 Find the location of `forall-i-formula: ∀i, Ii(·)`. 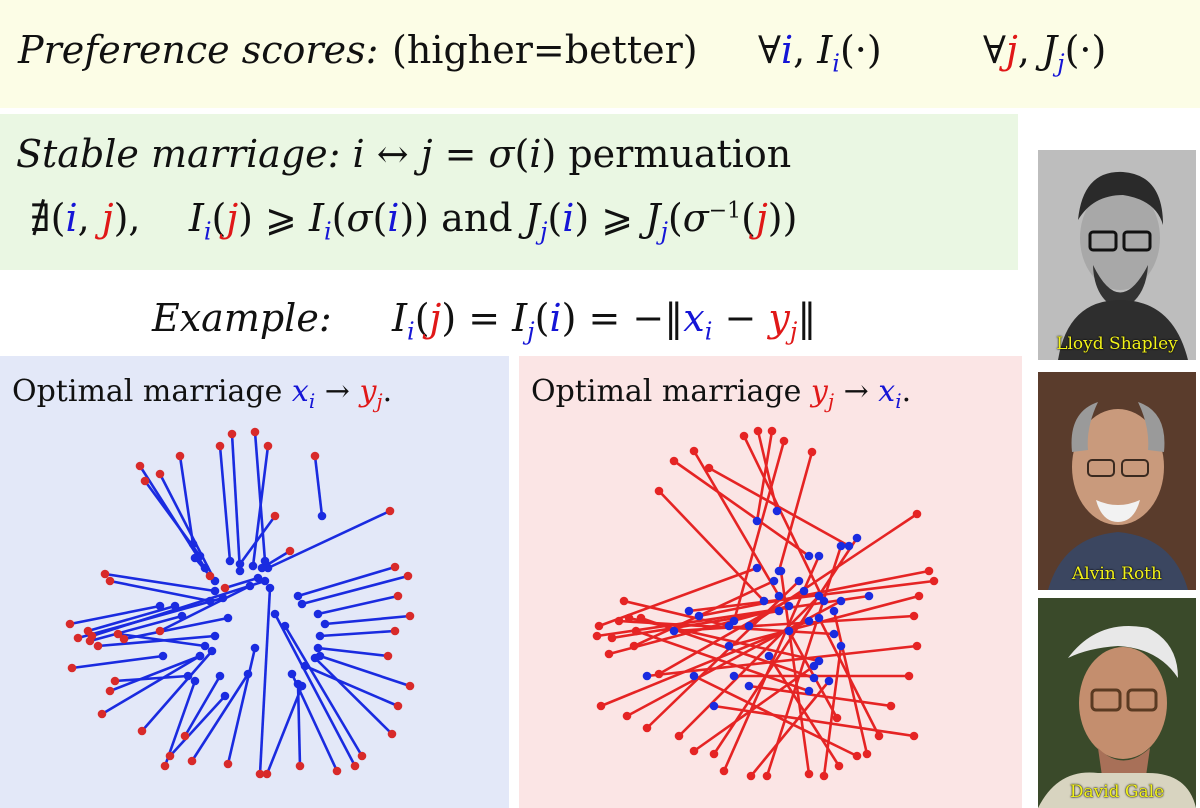

forall-i-formula: ∀i, Ii(·) is located at coordinates (820, 53).